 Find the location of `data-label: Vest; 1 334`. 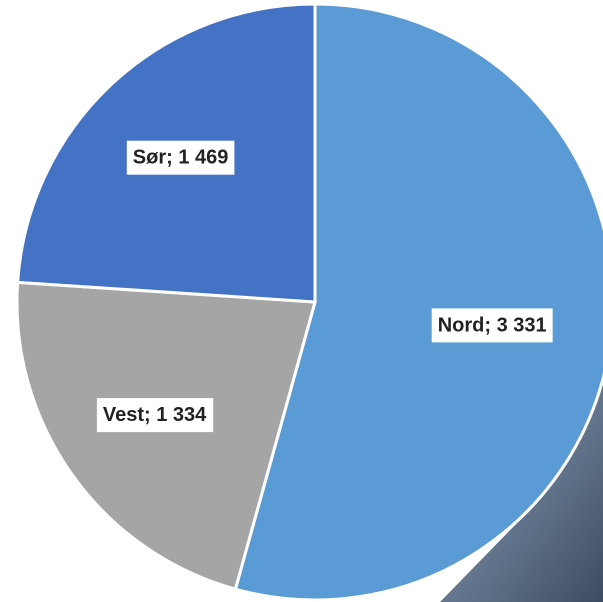

data-label: Vest; 1 334 is located at coordinates (155, 415).